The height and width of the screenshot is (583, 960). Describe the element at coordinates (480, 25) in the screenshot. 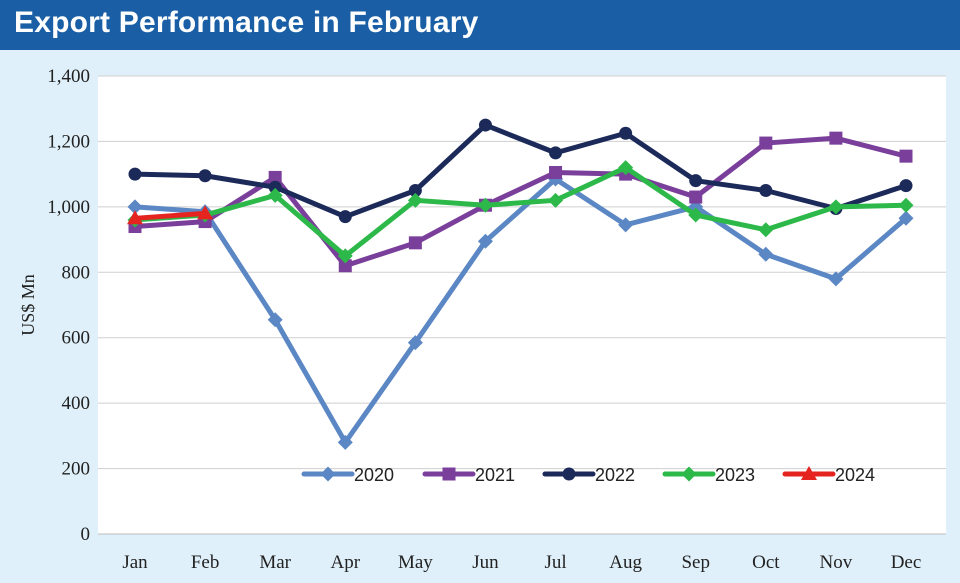

I see `chart-header: Export Performance in February` at that location.